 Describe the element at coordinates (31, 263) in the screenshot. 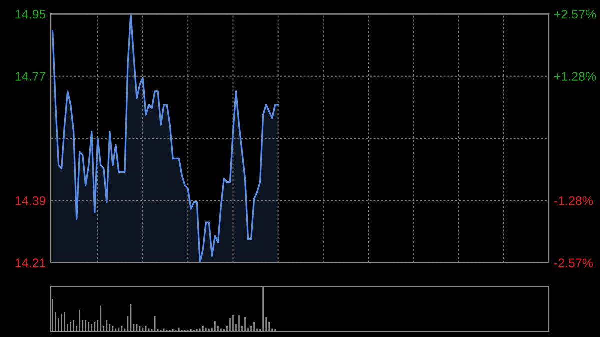

I see `y-tick-label: 14.21` at that location.